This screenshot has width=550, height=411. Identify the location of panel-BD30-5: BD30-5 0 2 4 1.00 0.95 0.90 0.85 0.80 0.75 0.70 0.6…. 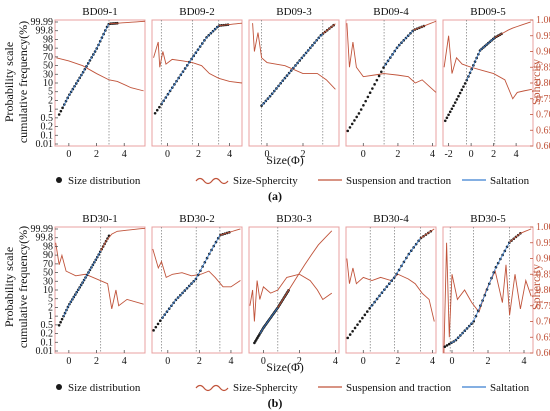
(496, 290).